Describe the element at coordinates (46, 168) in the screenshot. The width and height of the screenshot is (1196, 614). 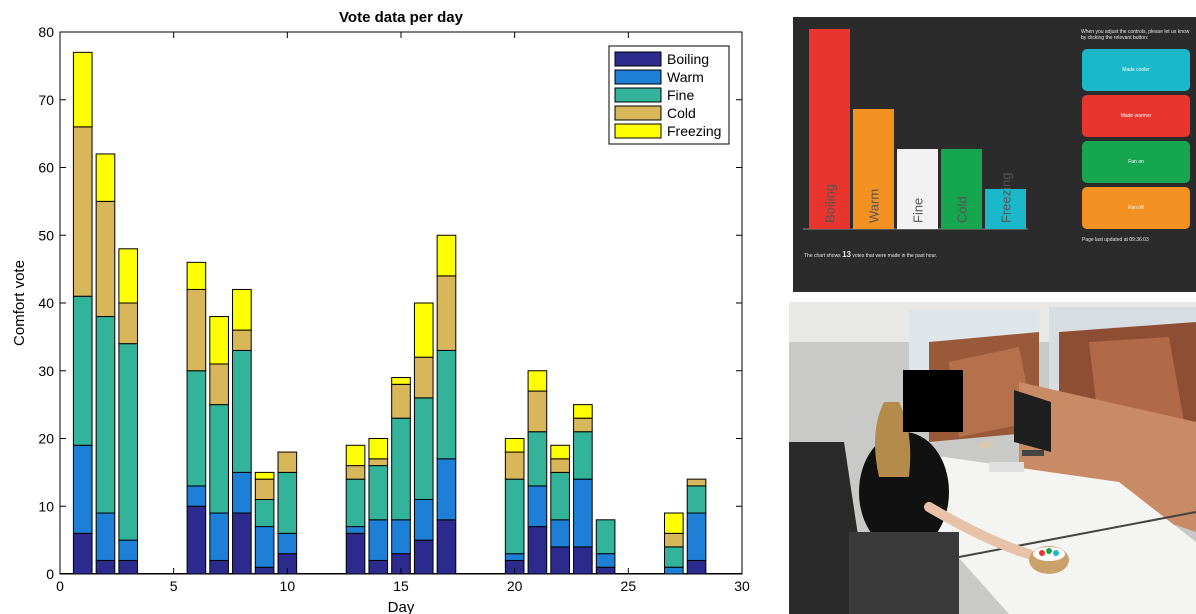
I see `y-tick-label: 60` at that location.